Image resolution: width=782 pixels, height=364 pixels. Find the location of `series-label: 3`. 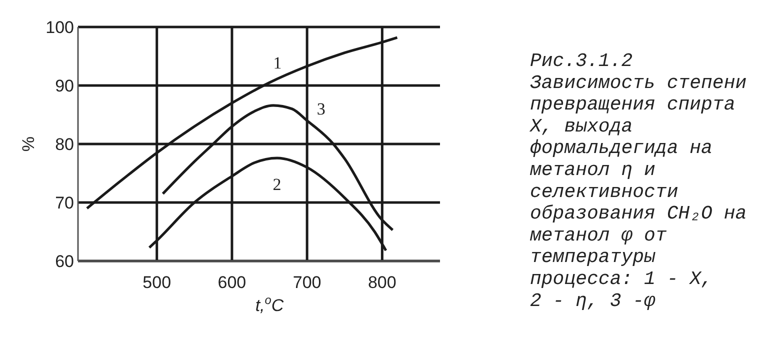

series-label: 3 is located at coordinates (321, 109).